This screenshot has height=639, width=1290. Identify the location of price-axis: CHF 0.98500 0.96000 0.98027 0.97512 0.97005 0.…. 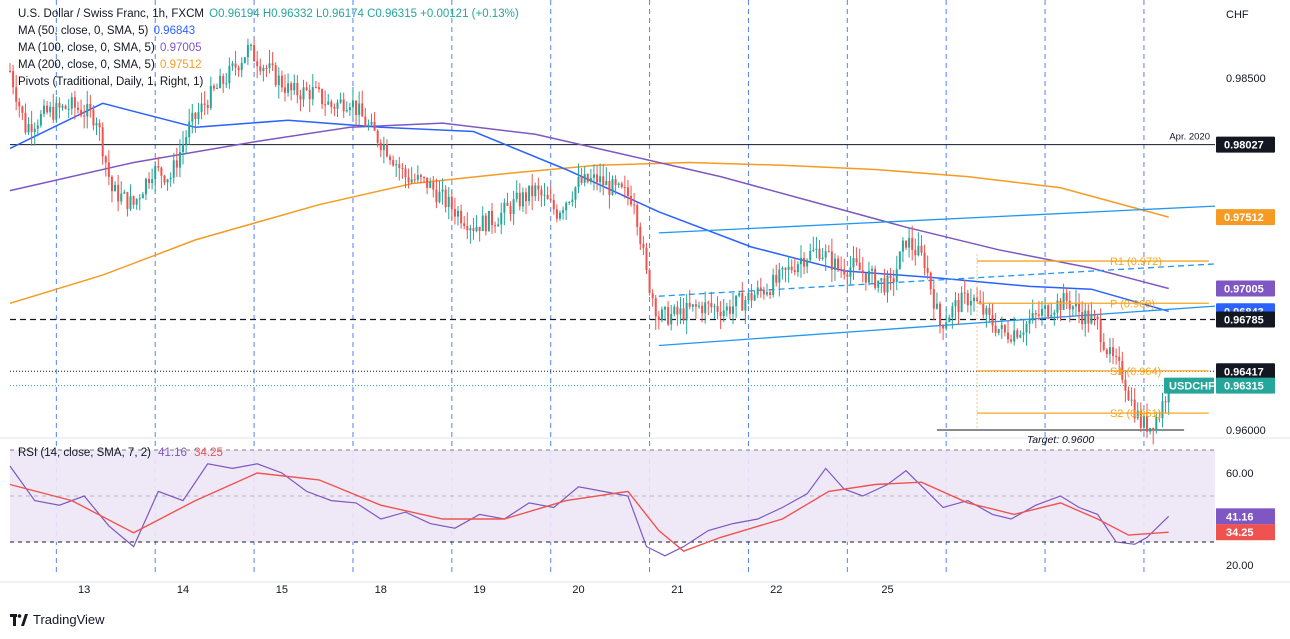
(1219, 223).